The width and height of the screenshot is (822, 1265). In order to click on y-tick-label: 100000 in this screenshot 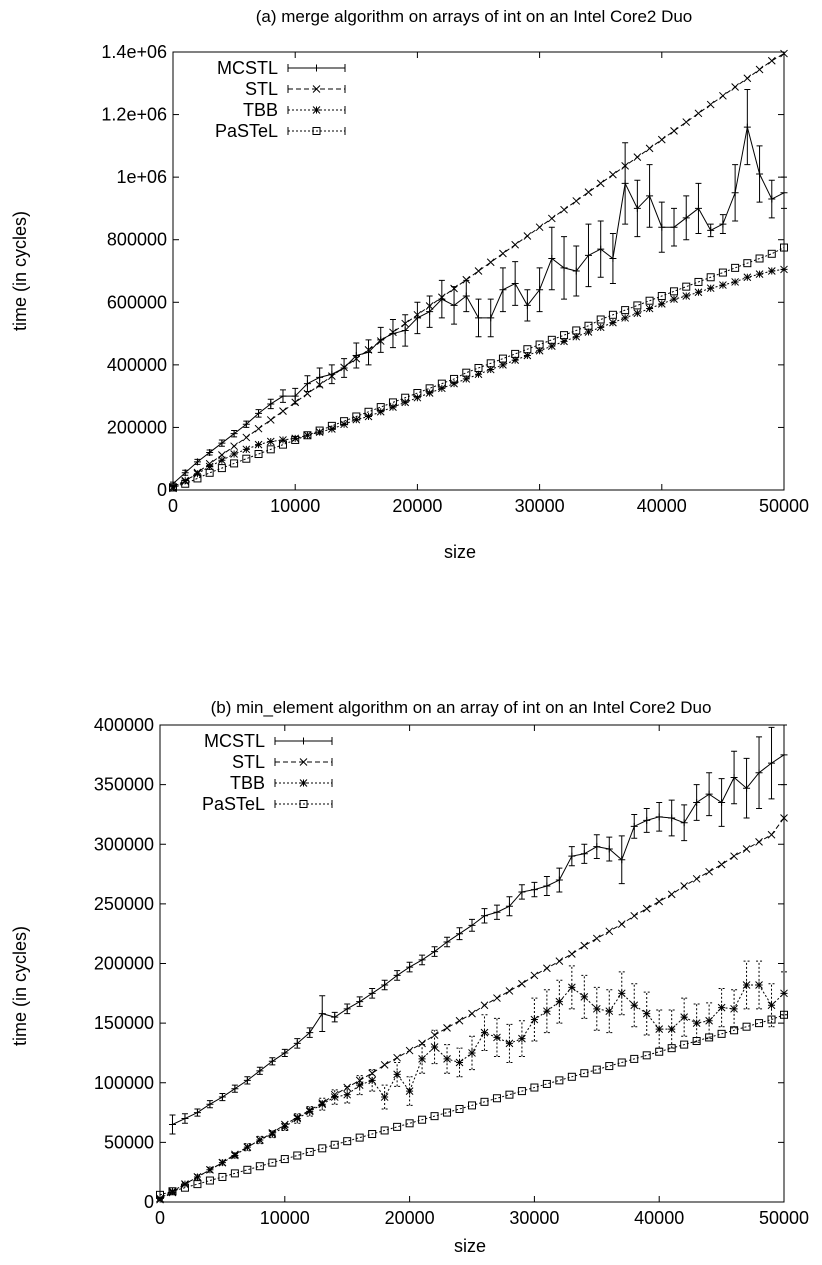, I will do `click(124, 1083)`.